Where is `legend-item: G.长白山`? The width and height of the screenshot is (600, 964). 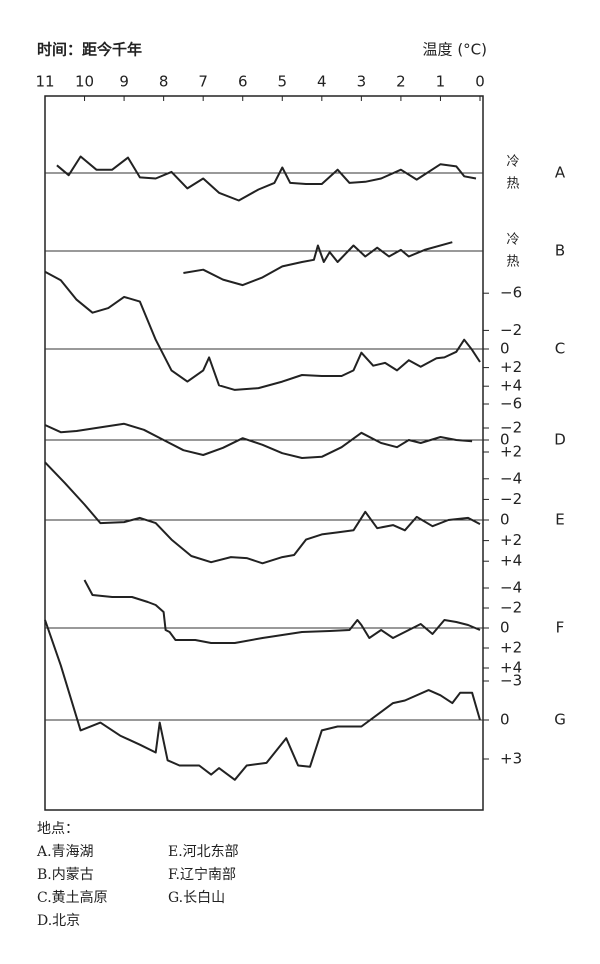
legend-item: G.长白山 is located at coordinates (196, 898).